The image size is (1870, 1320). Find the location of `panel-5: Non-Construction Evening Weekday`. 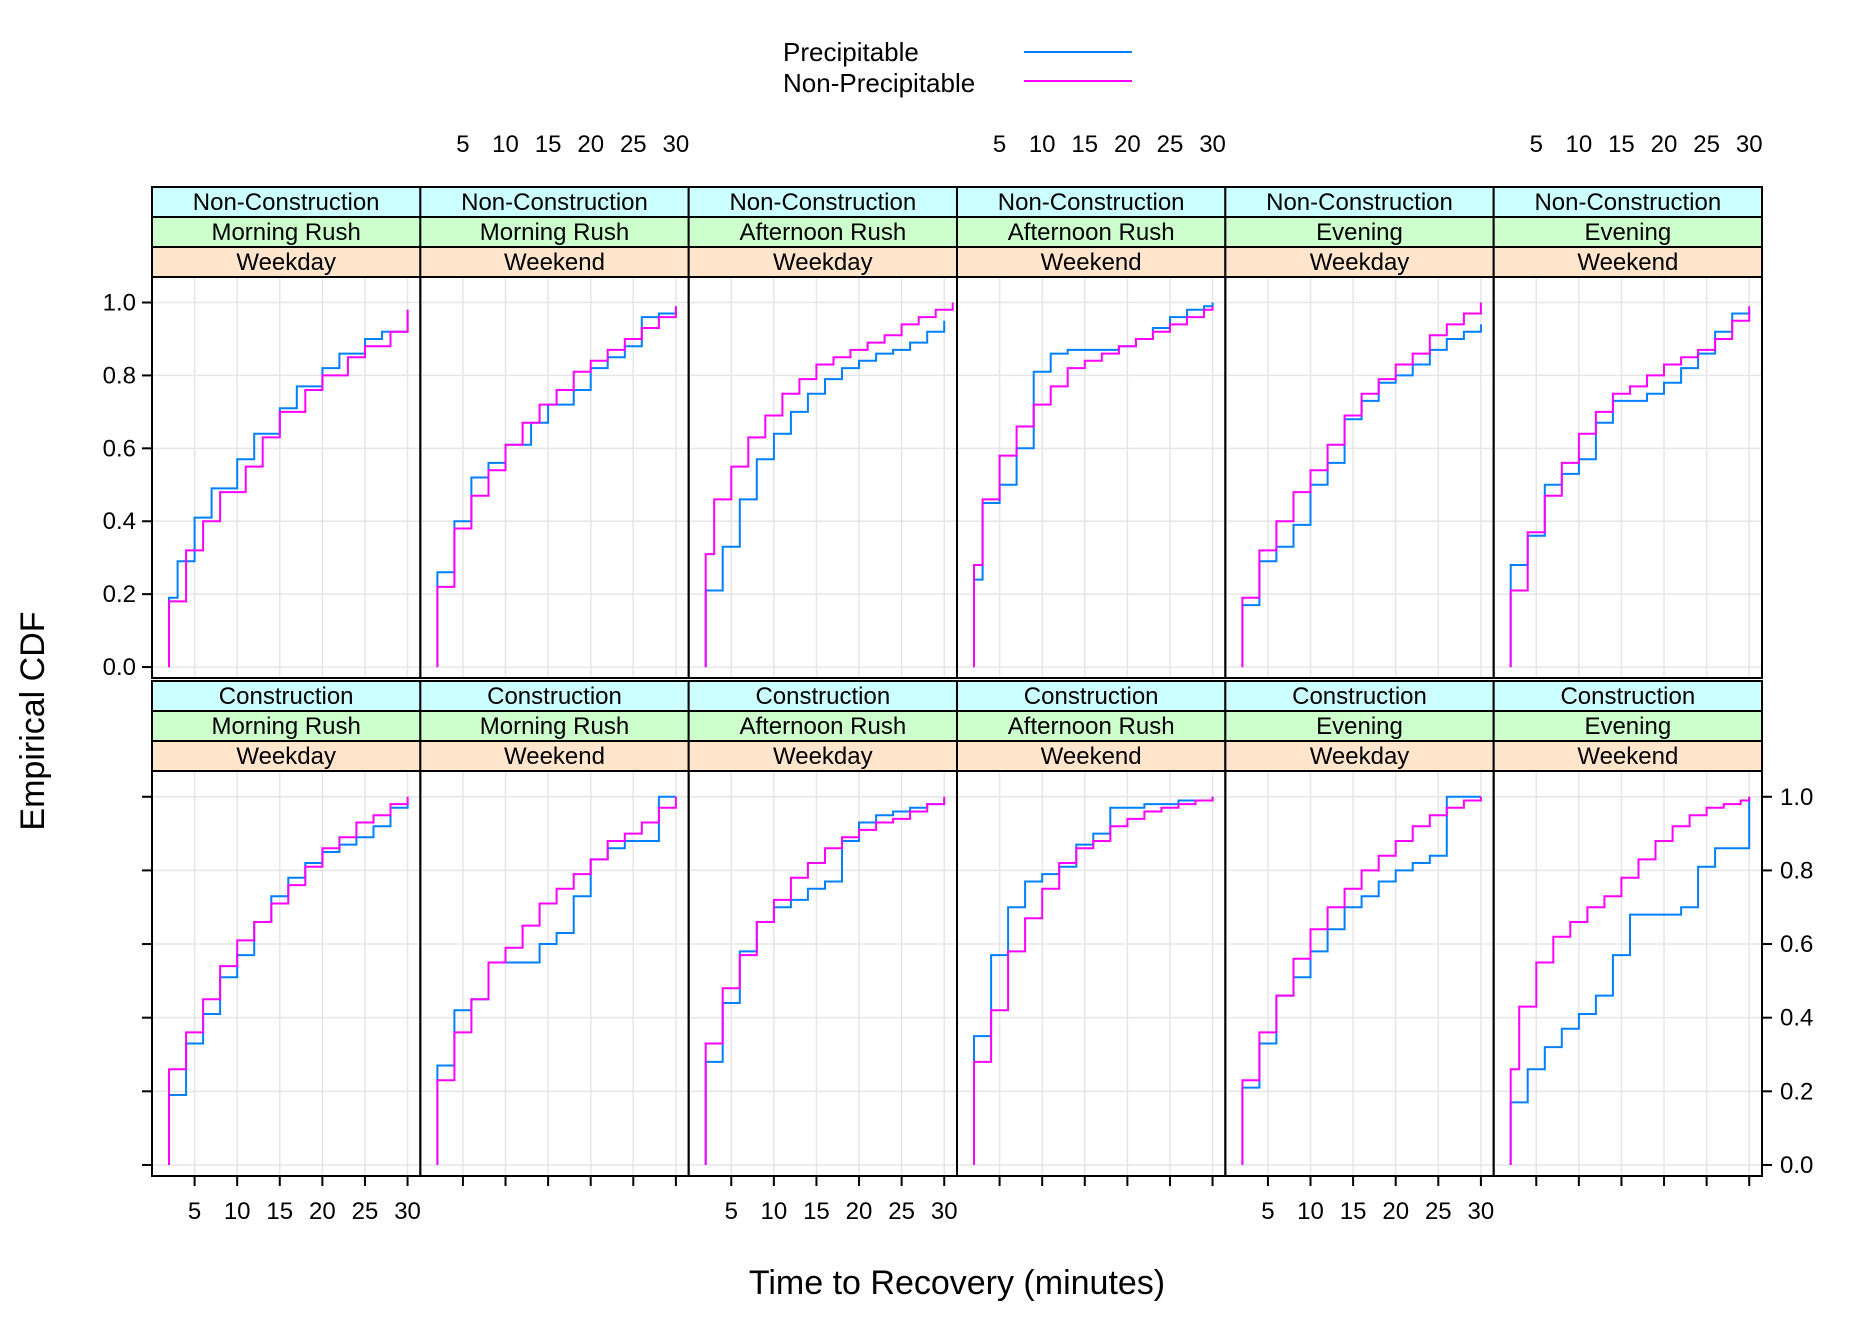

panel-5: Non-Construction Evening Weekday is located at coordinates (1359, 432).